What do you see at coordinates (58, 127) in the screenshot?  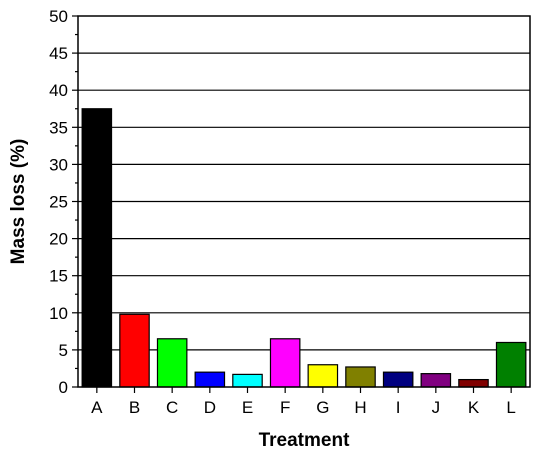 I see `y-tick-label: 35` at bounding box center [58, 127].